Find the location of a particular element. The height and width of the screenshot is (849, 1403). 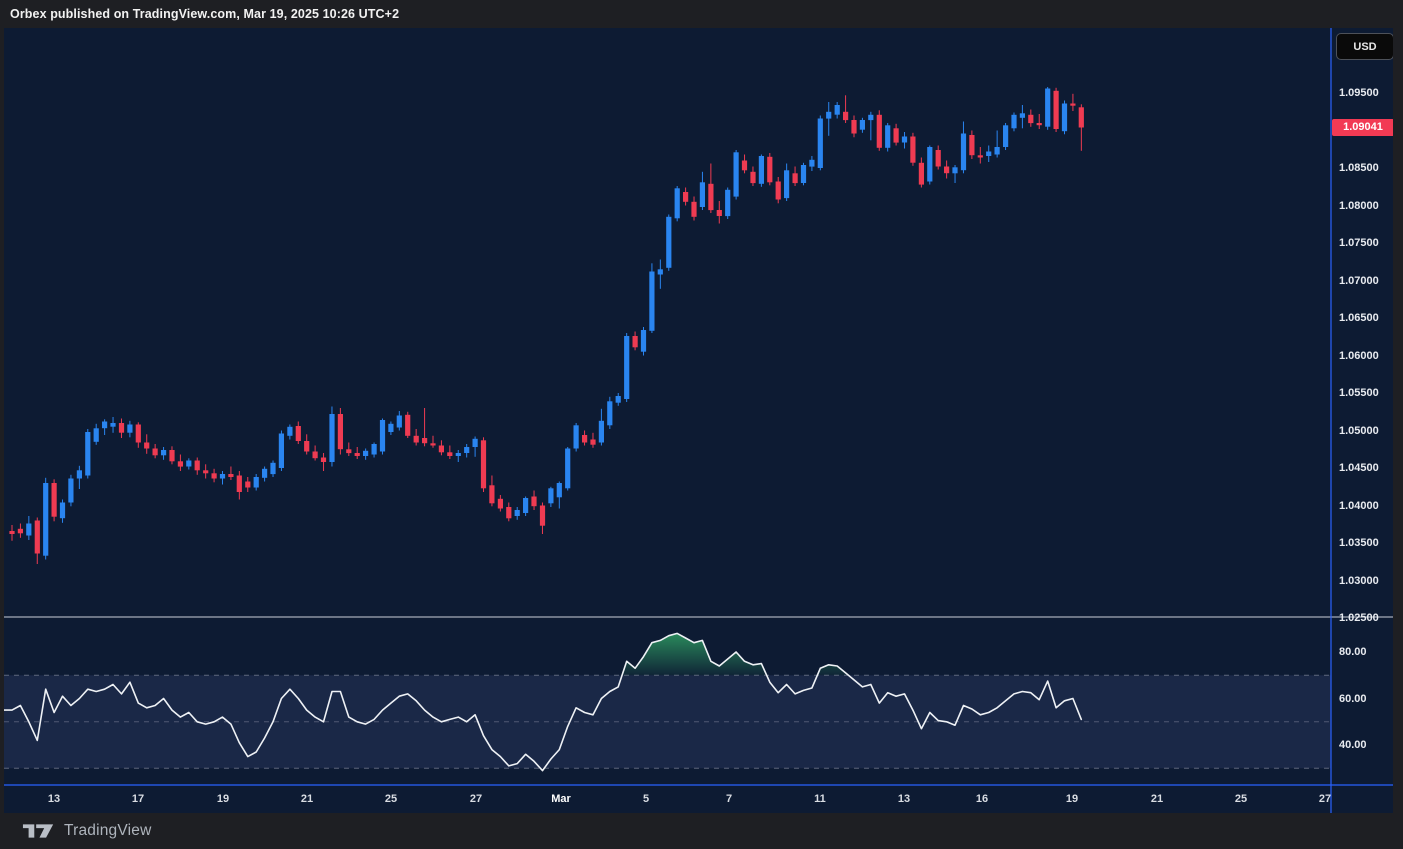

time-tick: 16 is located at coordinates (982, 799).